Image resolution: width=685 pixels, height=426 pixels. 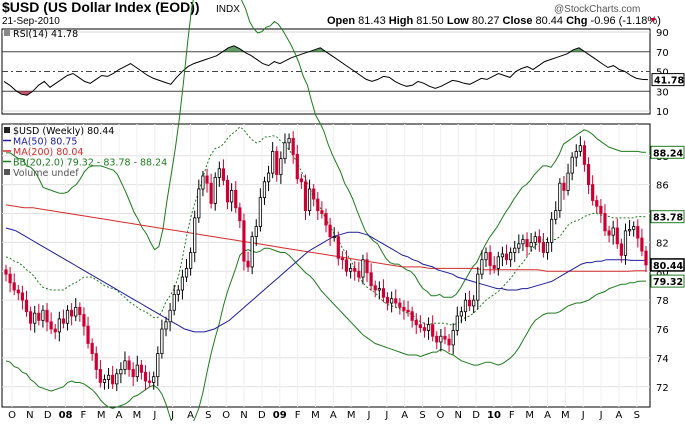 I want to click on ohlc-label-low: Low, so click(x=458, y=21).